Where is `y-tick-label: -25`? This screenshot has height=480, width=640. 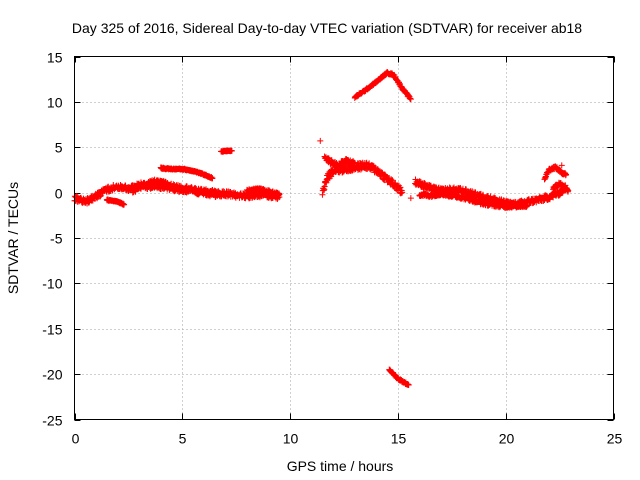 y-tick-label: -25 is located at coordinates (52, 421).